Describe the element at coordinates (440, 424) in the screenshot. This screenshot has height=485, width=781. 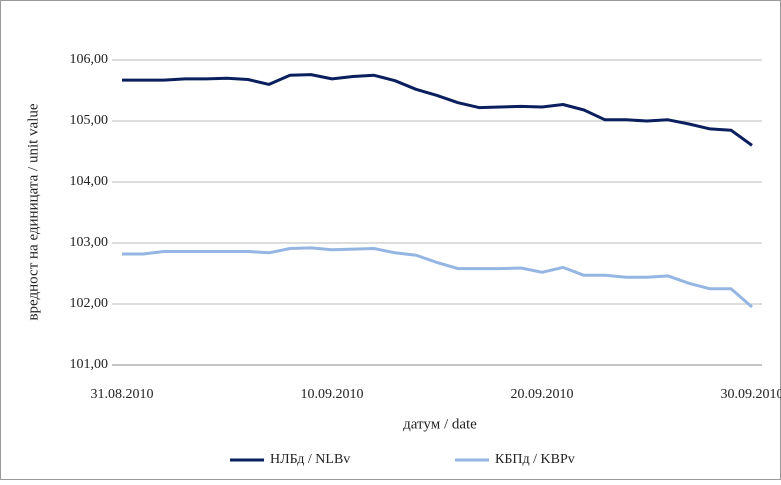
I see `x-axis-label: датум / date` at that location.